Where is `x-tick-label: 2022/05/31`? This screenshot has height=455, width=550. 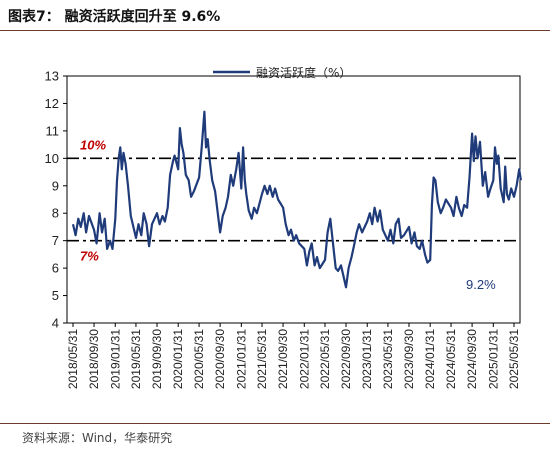
x-tick-label: 2022/05/31 is located at coordinates (325, 359).